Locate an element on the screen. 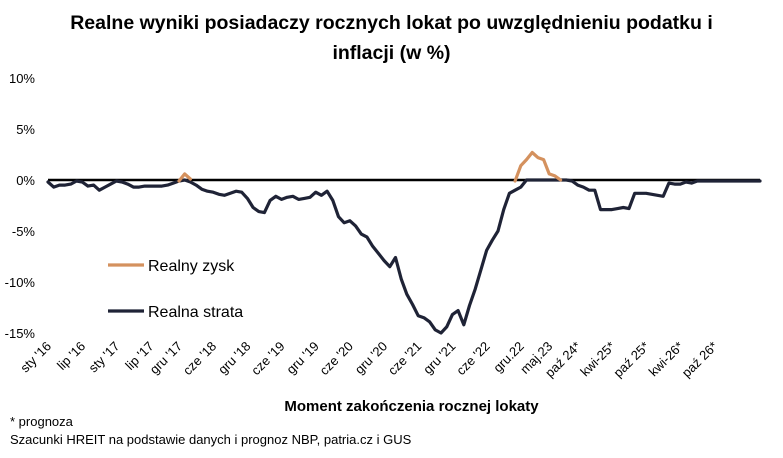 This screenshot has height=458, width=783. footnote: * prognoza is located at coordinates (41, 421).